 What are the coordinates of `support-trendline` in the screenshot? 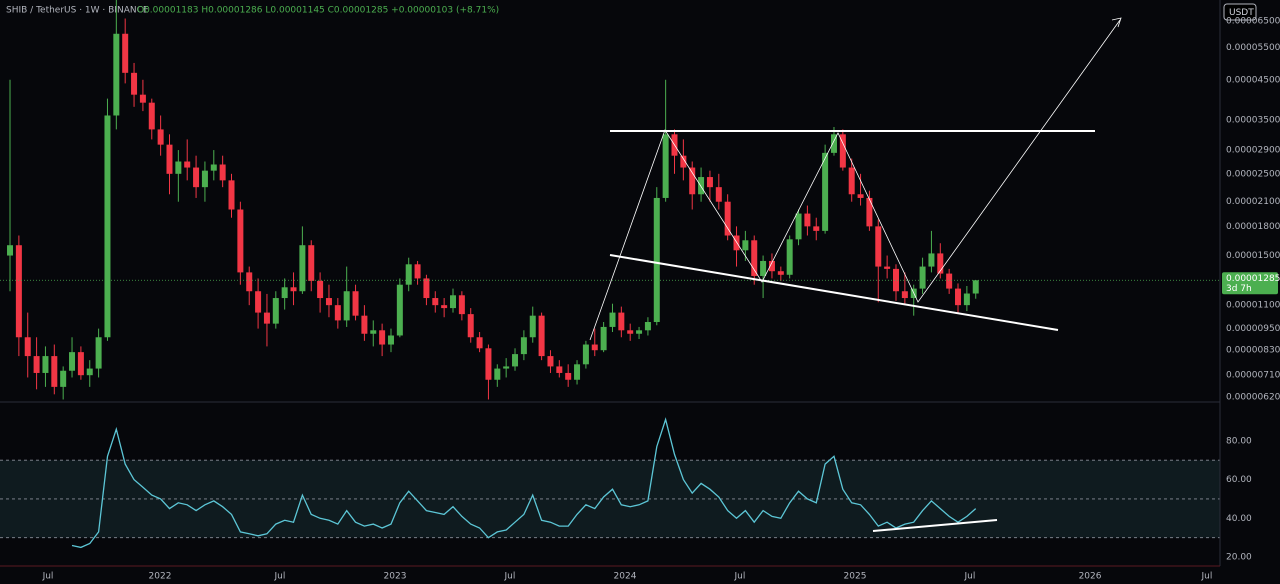 It's located at (834, 292).